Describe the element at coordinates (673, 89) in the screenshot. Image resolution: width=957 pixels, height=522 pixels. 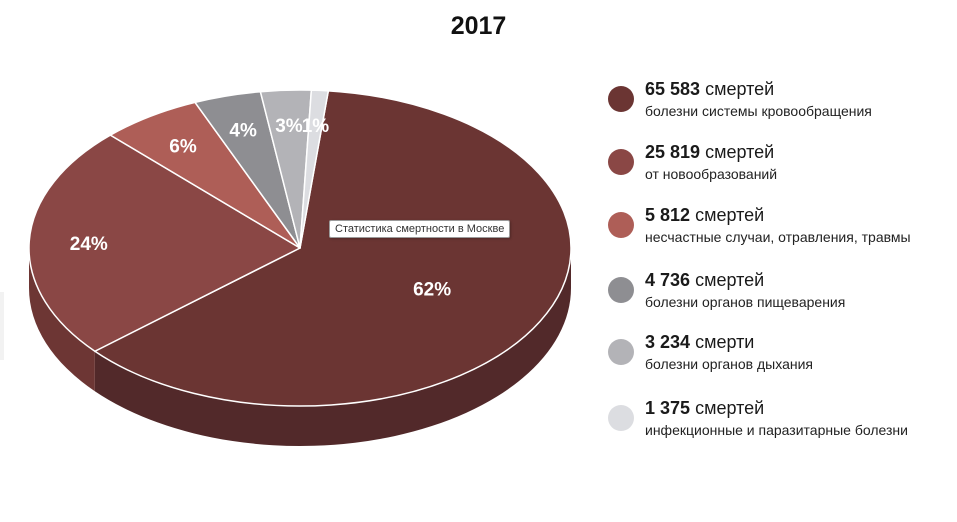
I see `legend-count: 65 583` at that location.